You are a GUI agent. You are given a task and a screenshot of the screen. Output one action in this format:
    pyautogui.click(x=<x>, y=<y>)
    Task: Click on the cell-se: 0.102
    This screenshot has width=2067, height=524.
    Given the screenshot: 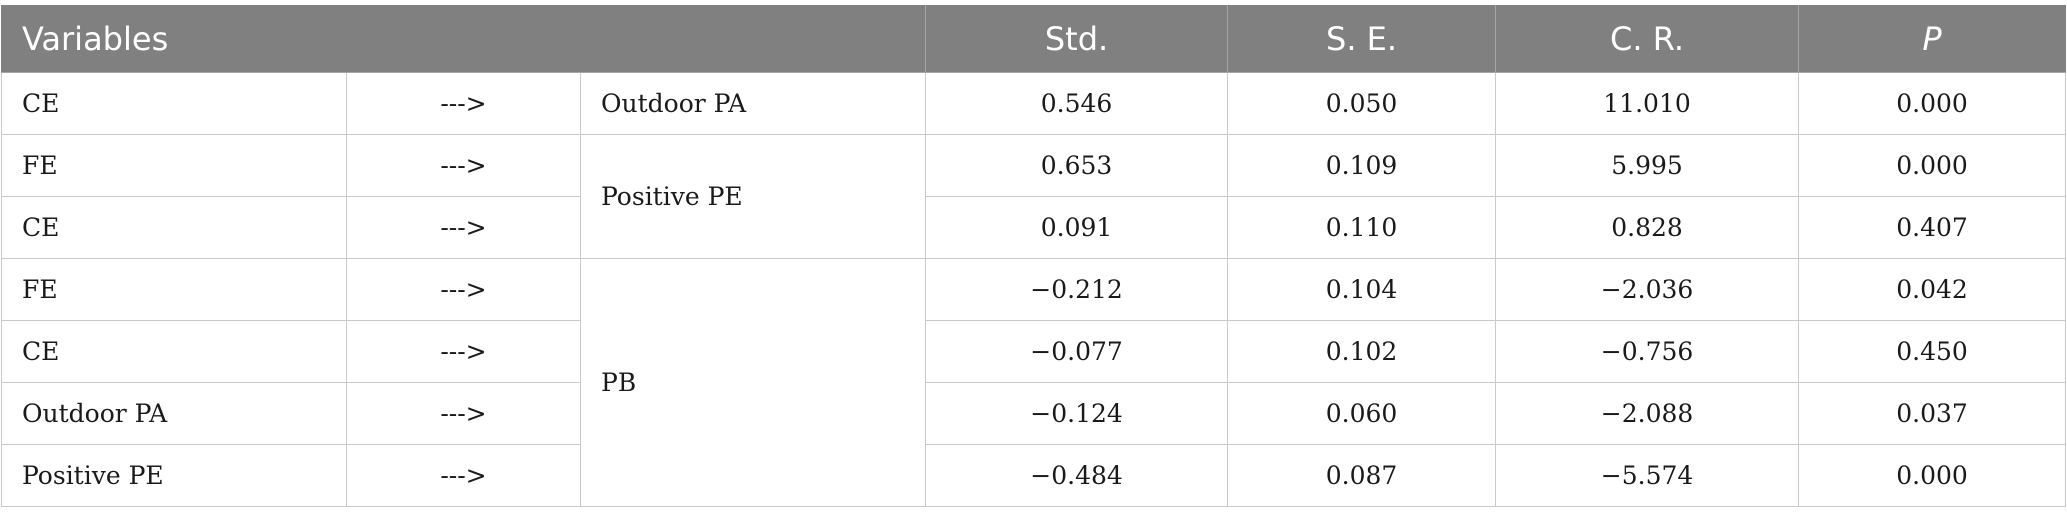 What is the action you would take?
    pyautogui.click(x=1362, y=351)
    